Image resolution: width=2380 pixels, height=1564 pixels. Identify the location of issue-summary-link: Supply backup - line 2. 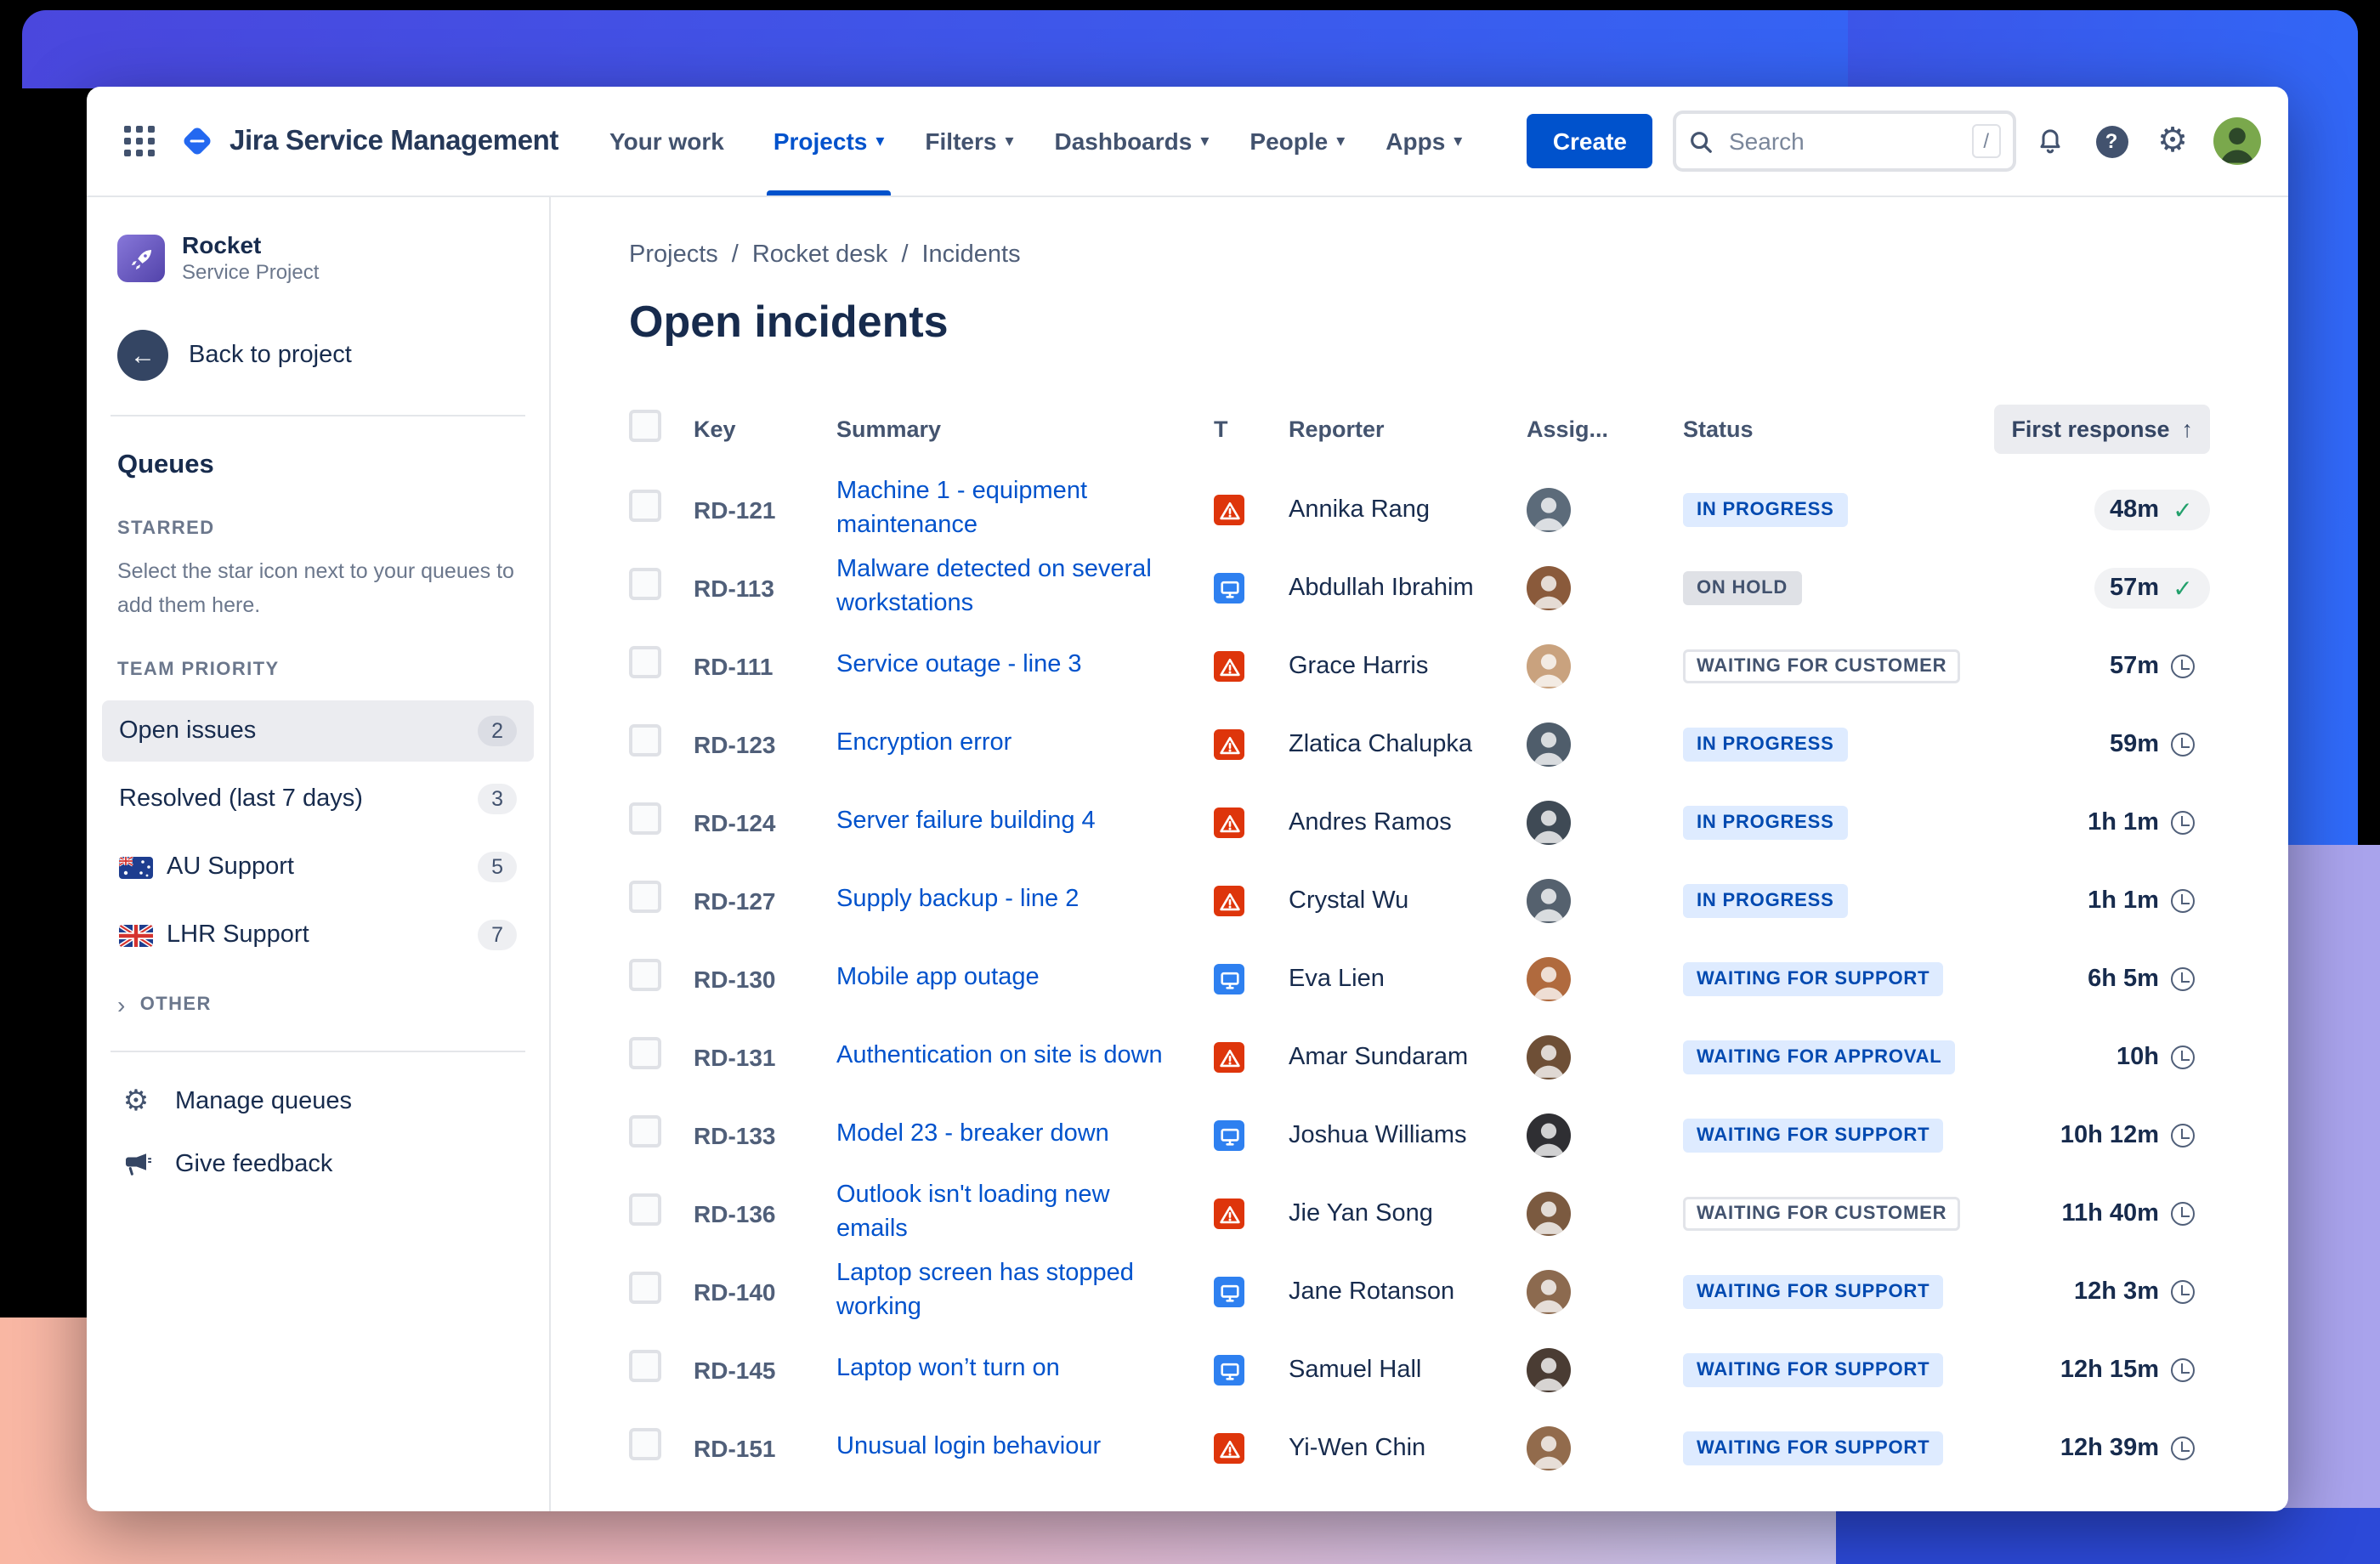
(958, 900).